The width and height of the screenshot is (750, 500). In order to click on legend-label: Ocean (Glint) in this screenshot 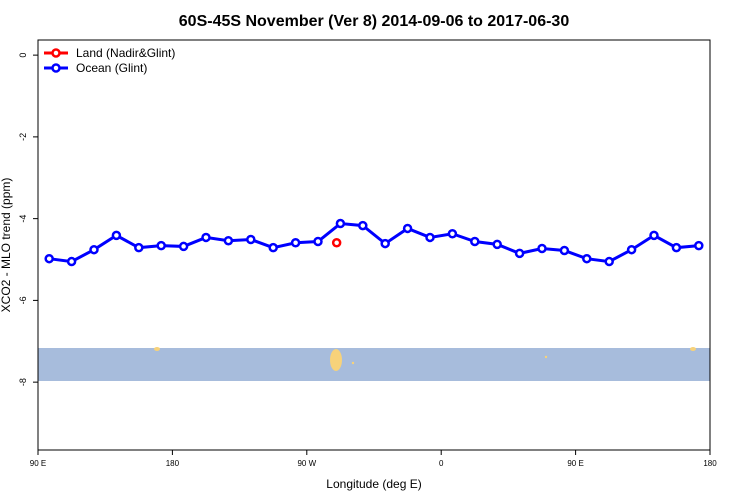, I will do `click(111, 68)`.